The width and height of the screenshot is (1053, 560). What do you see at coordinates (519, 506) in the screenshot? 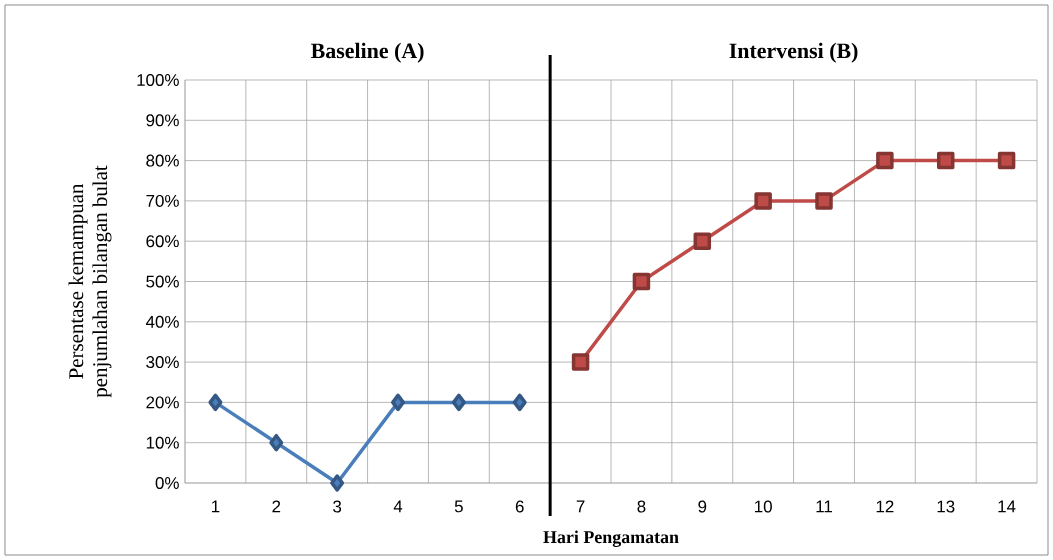
I see `x-tick-label: 6` at bounding box center [519, 506].